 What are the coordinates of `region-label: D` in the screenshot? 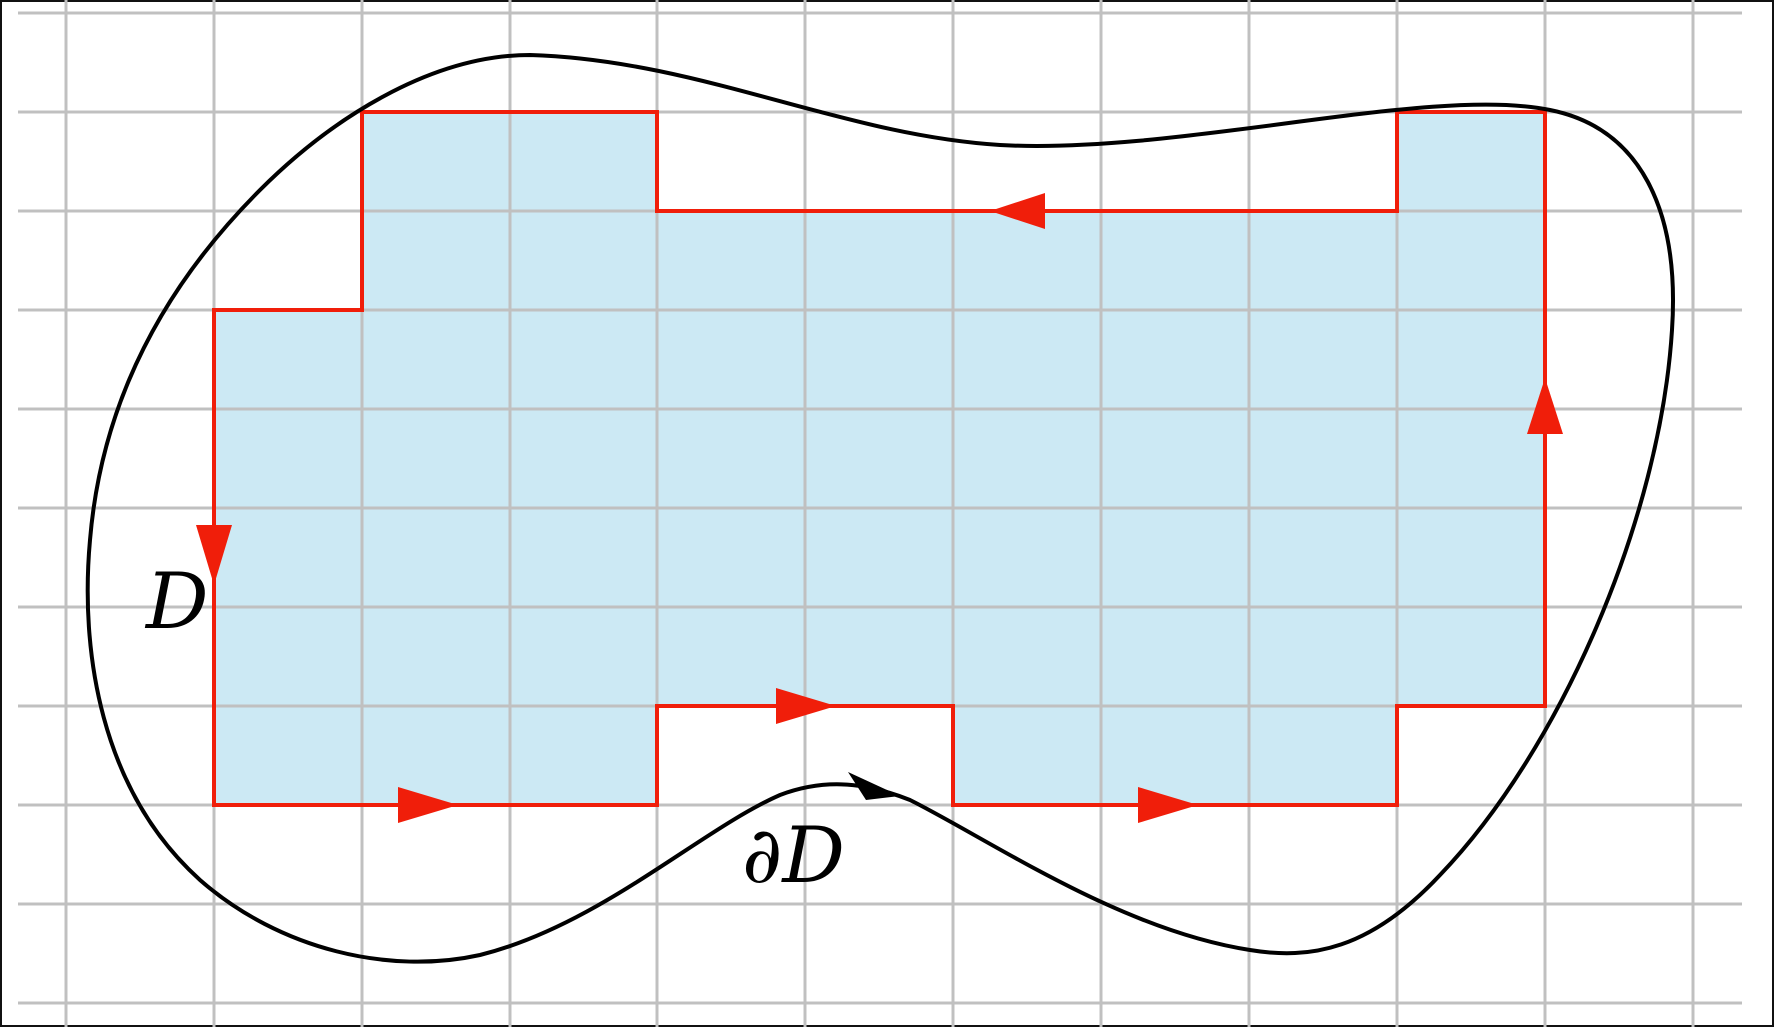 It's located at (176, 602).